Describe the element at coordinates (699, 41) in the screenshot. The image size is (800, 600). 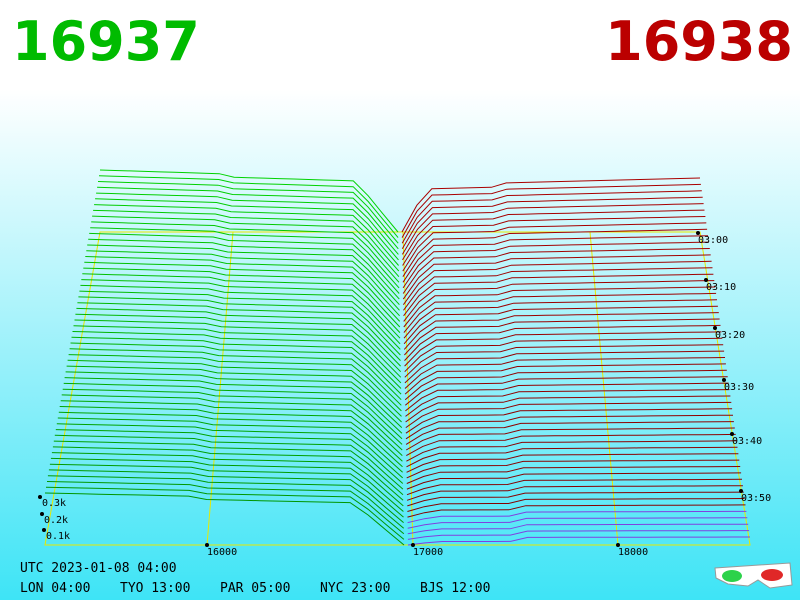
I see `ask-price: 16938` at that location.